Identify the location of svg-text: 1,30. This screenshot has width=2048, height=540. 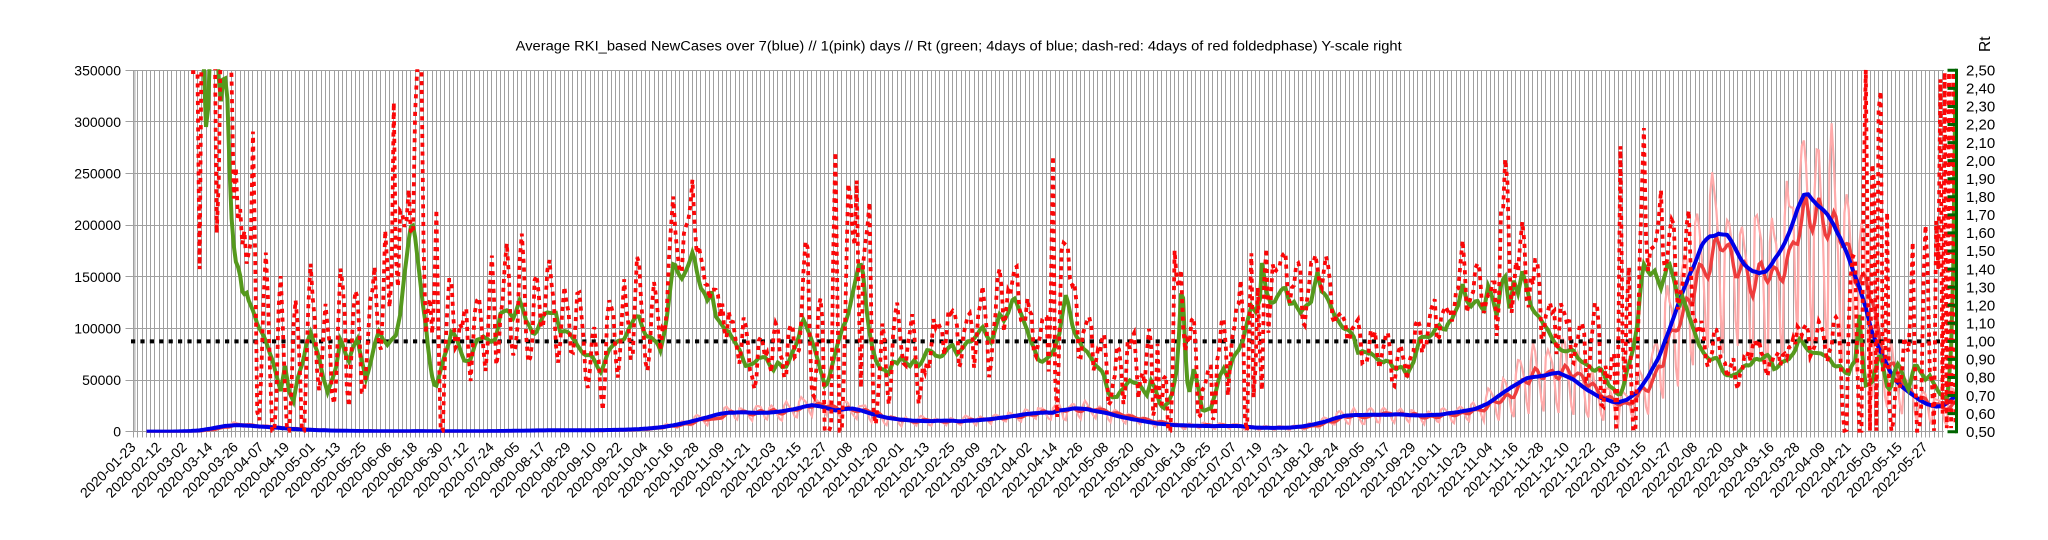
(1980, 287).